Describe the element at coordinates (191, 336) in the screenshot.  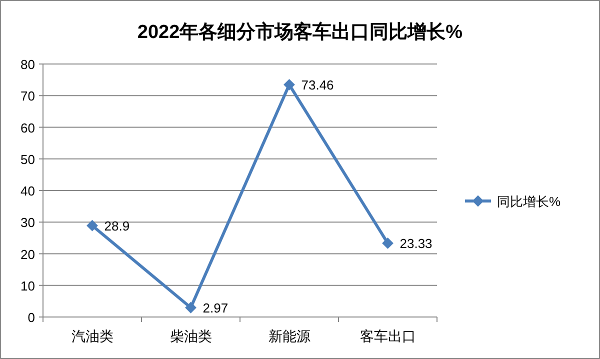
I see `x-tick-label: 柴油类` at that location.